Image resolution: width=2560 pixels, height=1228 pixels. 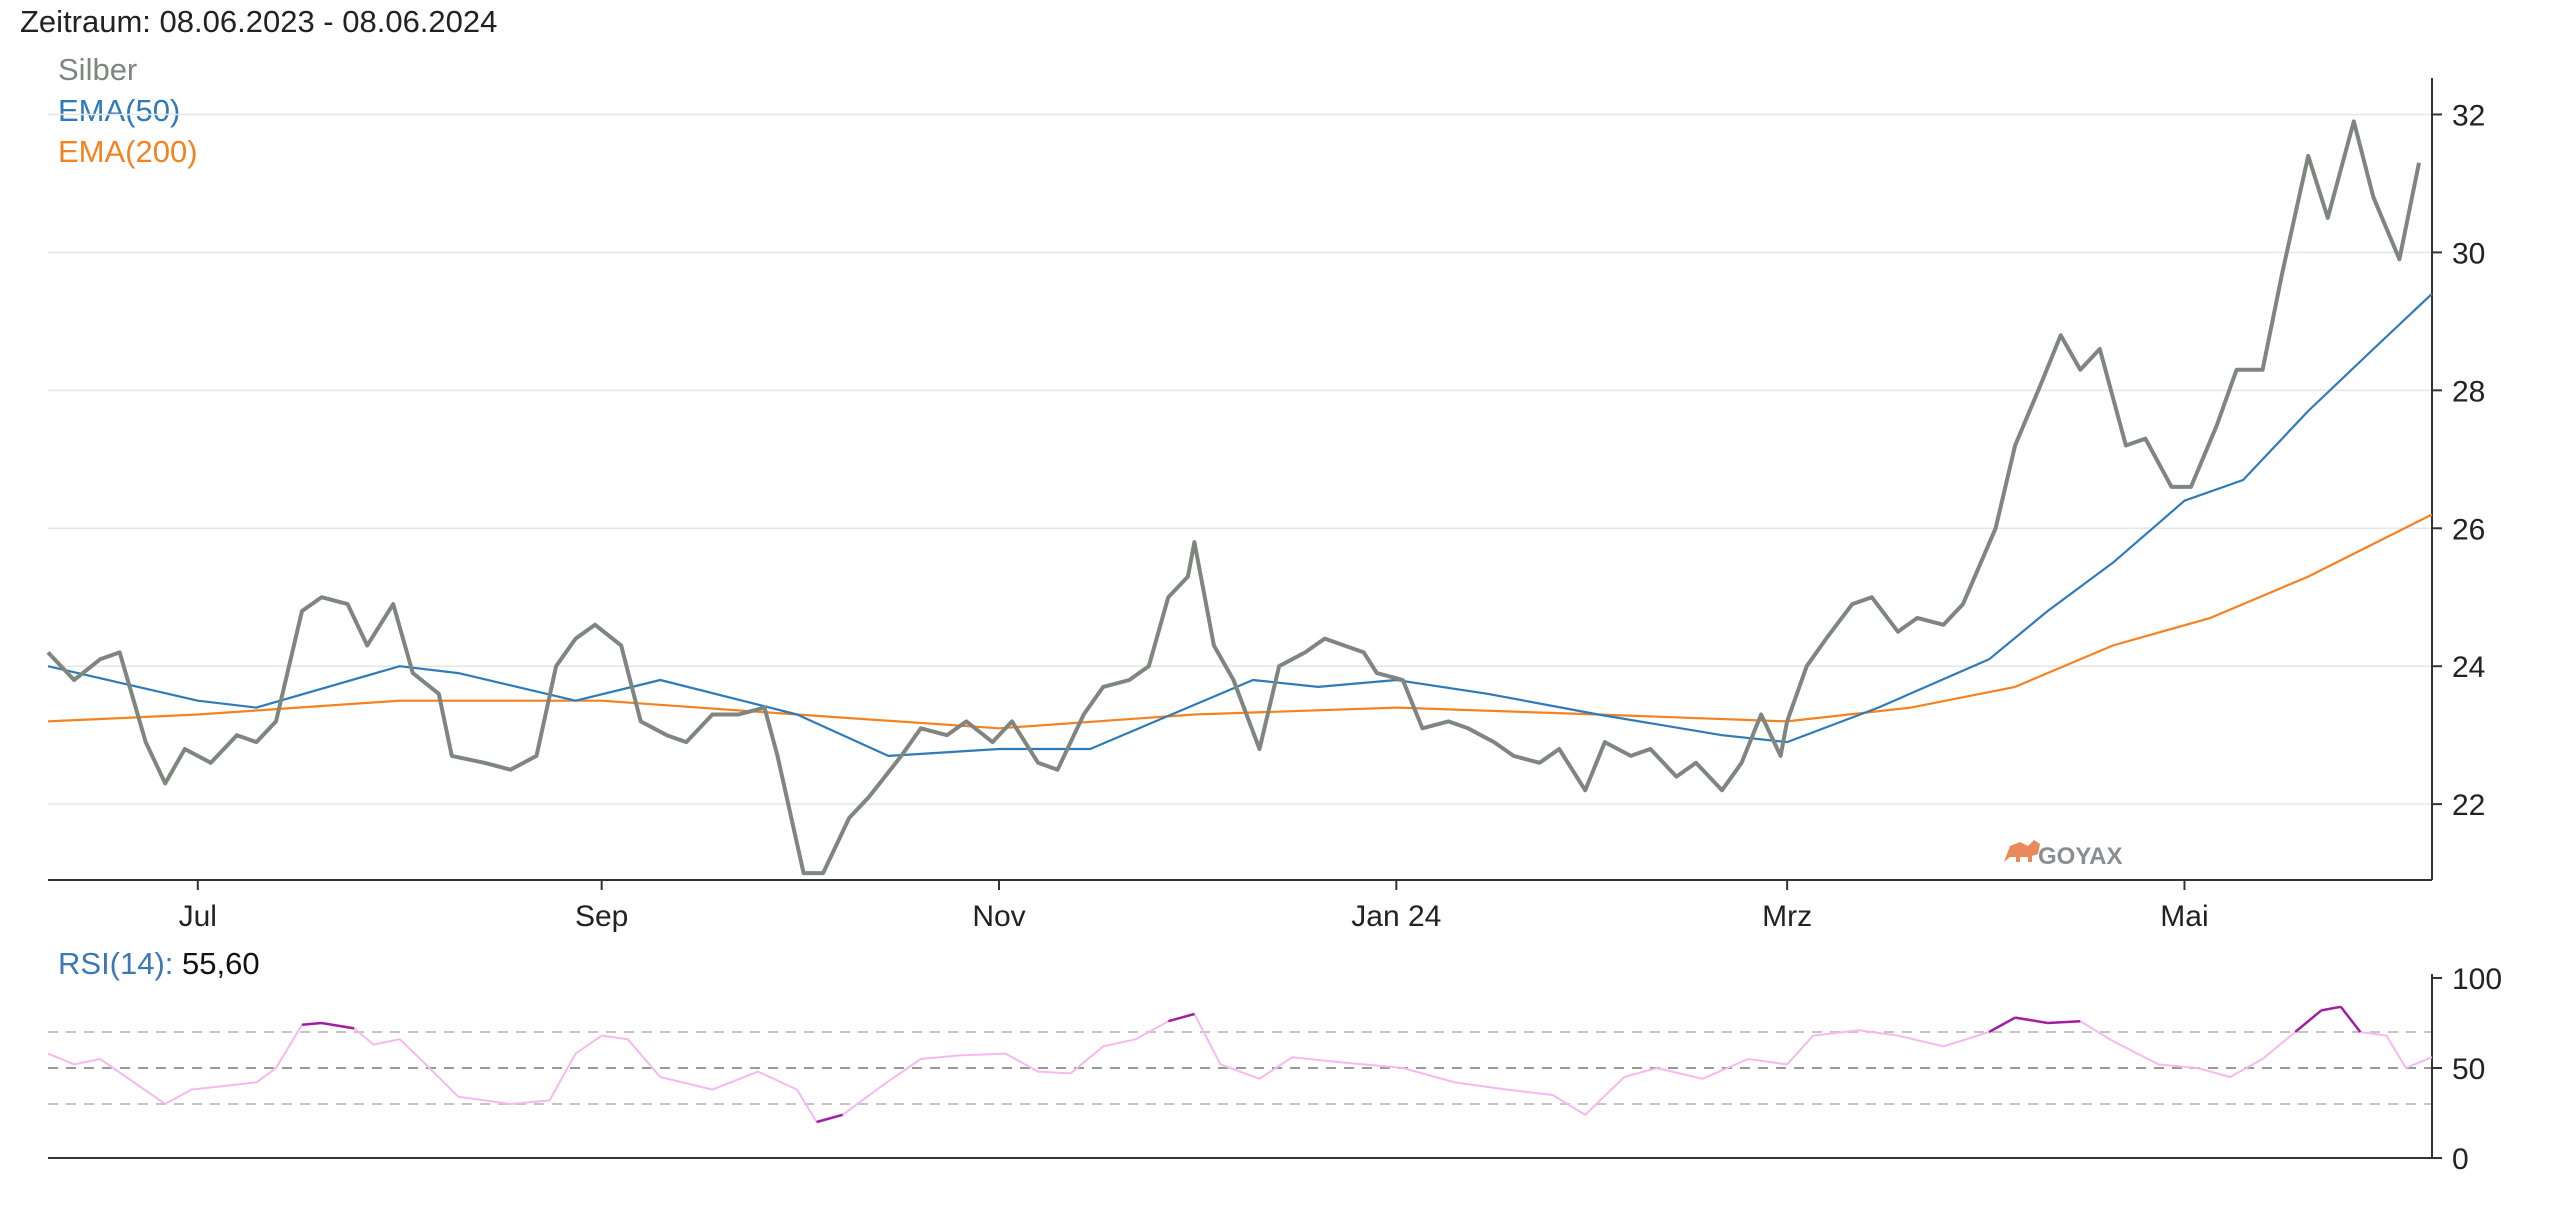 I want to click on watermark-text: GOYAX, so click(x=2080, y=856).